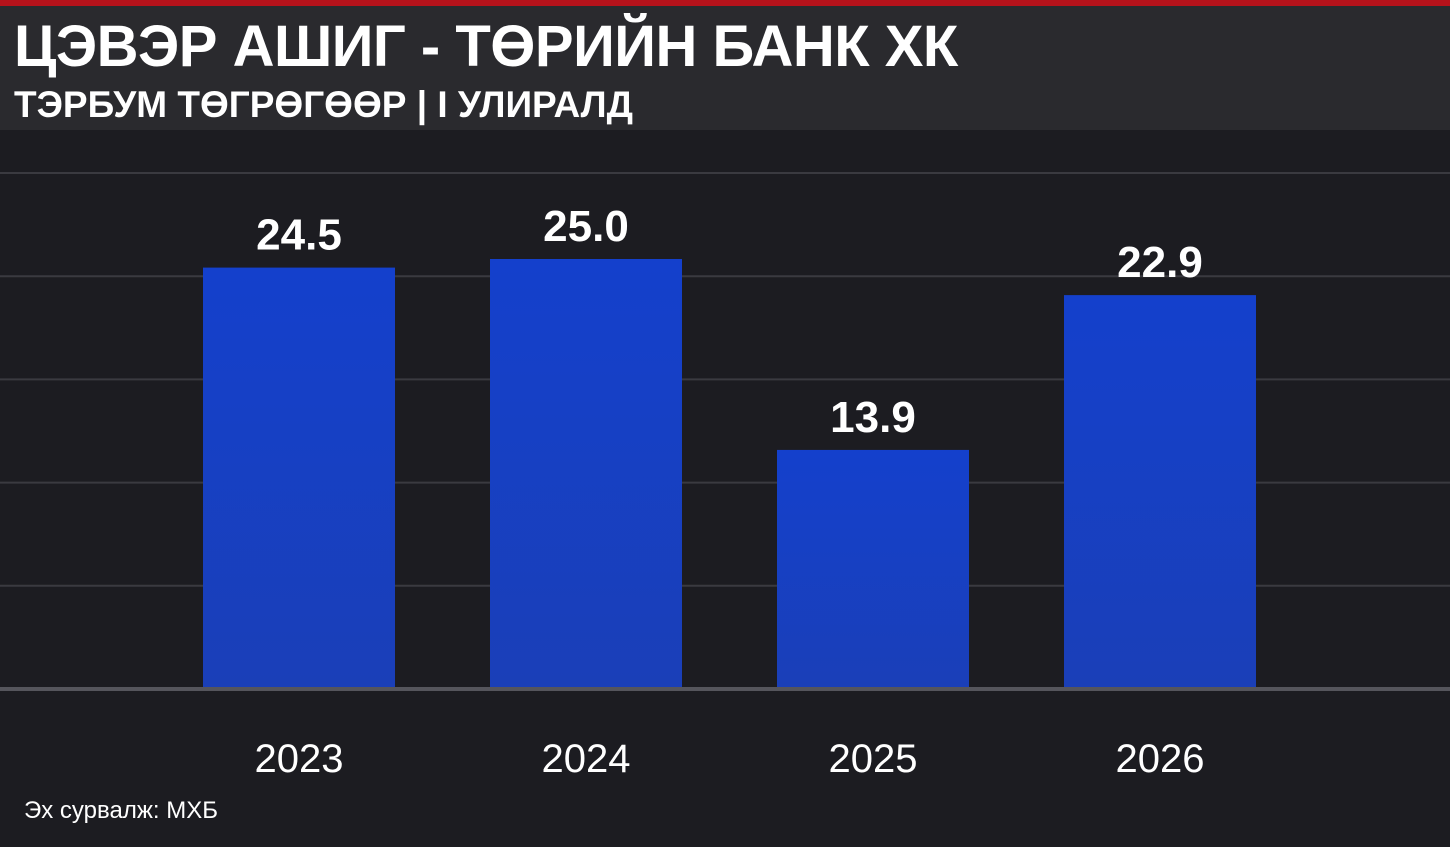 The width and height of the screenshot is (1450, 847). What do you see at coordinates (1160, 759) in the screenshot?
I see `tick-label-2026: 2026` at bounding box center [1160, 759].